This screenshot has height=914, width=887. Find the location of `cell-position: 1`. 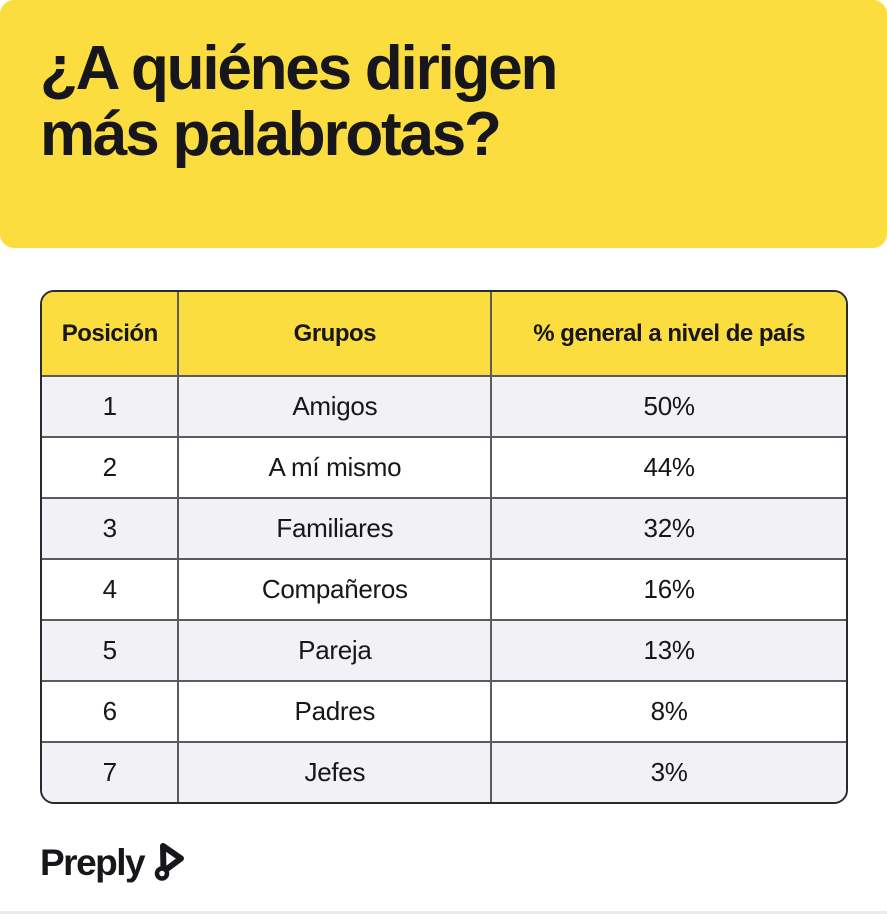

cell-position: 1 is located at coordinates (111, 405).